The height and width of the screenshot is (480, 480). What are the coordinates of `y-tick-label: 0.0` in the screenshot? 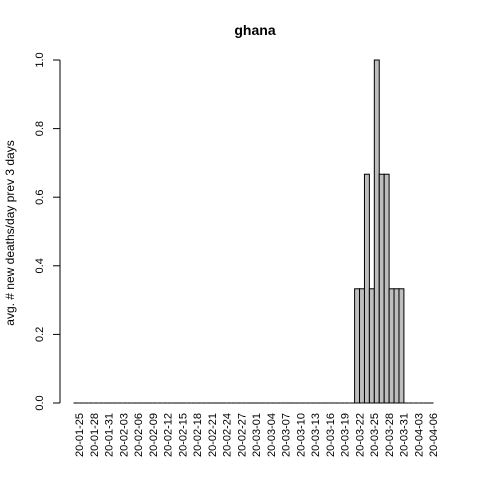 It's located at (40, 402).